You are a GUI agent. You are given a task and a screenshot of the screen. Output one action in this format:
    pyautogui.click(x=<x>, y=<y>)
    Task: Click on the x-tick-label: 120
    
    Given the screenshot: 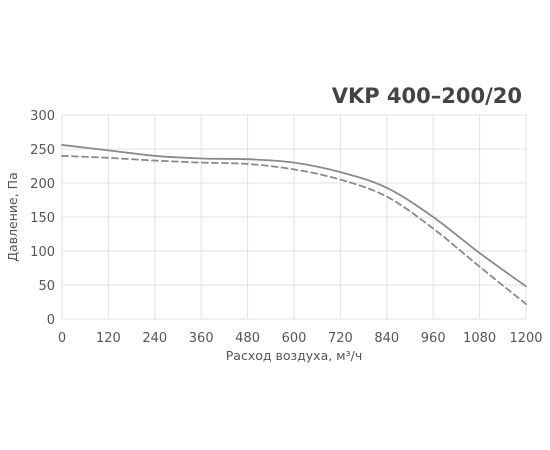 What is the action you would take?
    pyautogui.click(x=108, y=338)
    